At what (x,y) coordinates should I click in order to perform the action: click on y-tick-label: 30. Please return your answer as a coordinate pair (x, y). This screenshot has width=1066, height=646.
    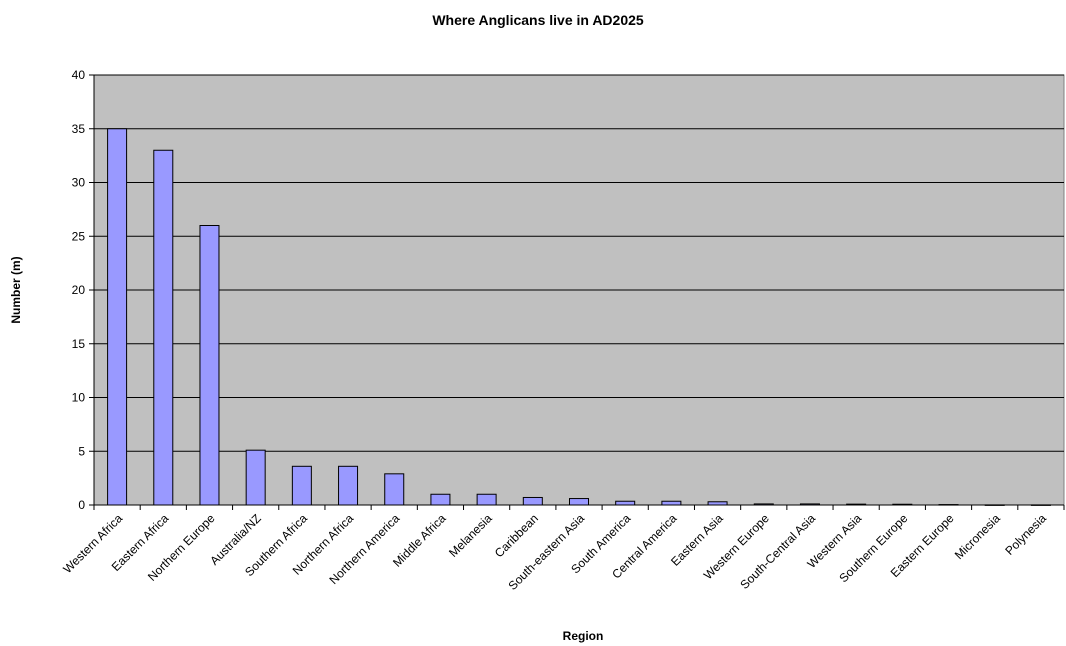
    Looking at the image, I should click on (79, 183).